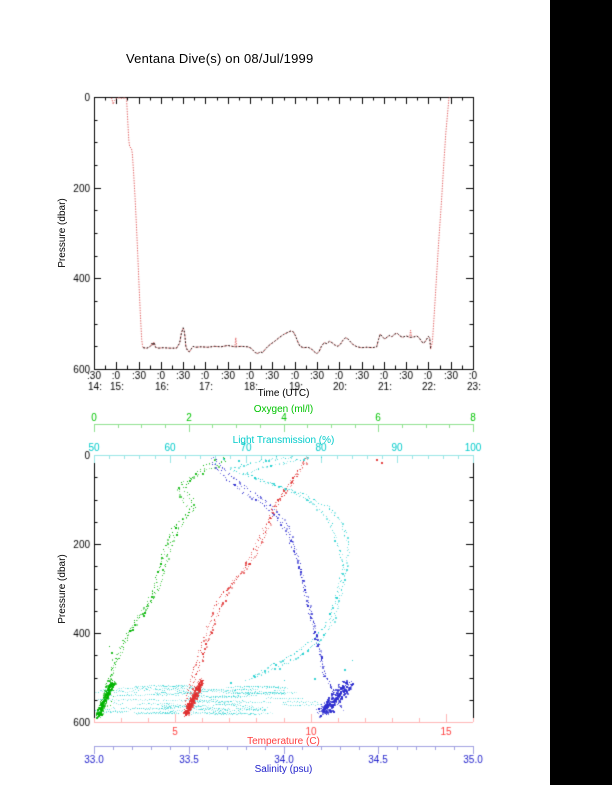 The width and height of the screenshot is (612, 785). I want to click on light-transmission-axis-label: Light Transmission (%), so click(283, 440).